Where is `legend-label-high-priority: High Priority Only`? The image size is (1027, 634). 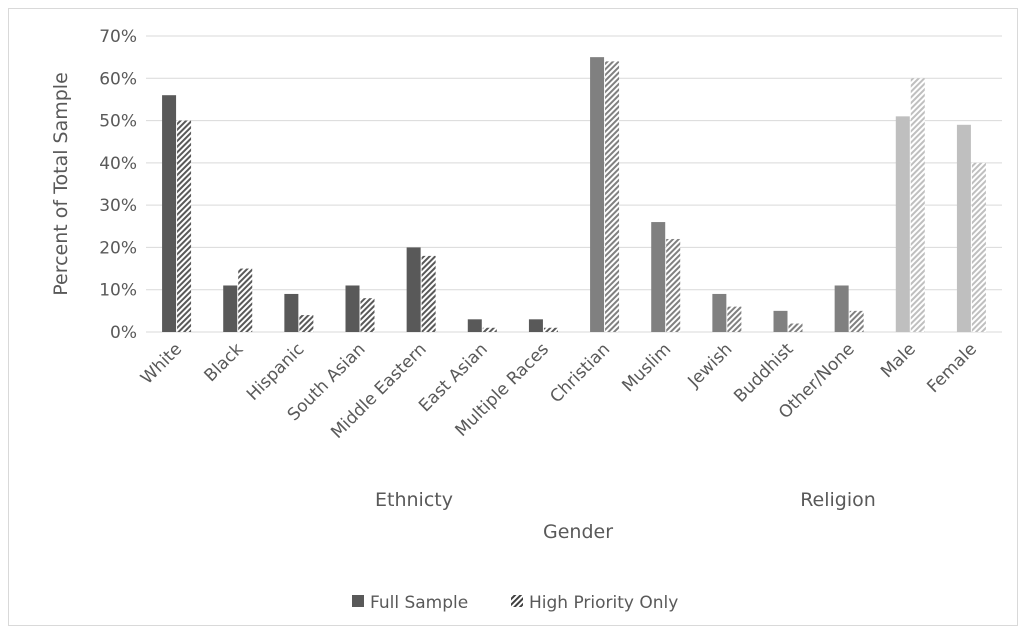 legend-label-high-priority: High Priority Only is located at coordinates (603, 603).